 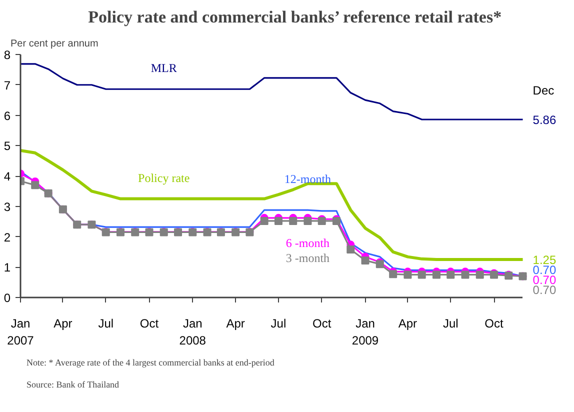 What do you see at coordinates (544, 120) in the screenshot?
I see `data-label: 5.86` at bounding box center [544, 120].